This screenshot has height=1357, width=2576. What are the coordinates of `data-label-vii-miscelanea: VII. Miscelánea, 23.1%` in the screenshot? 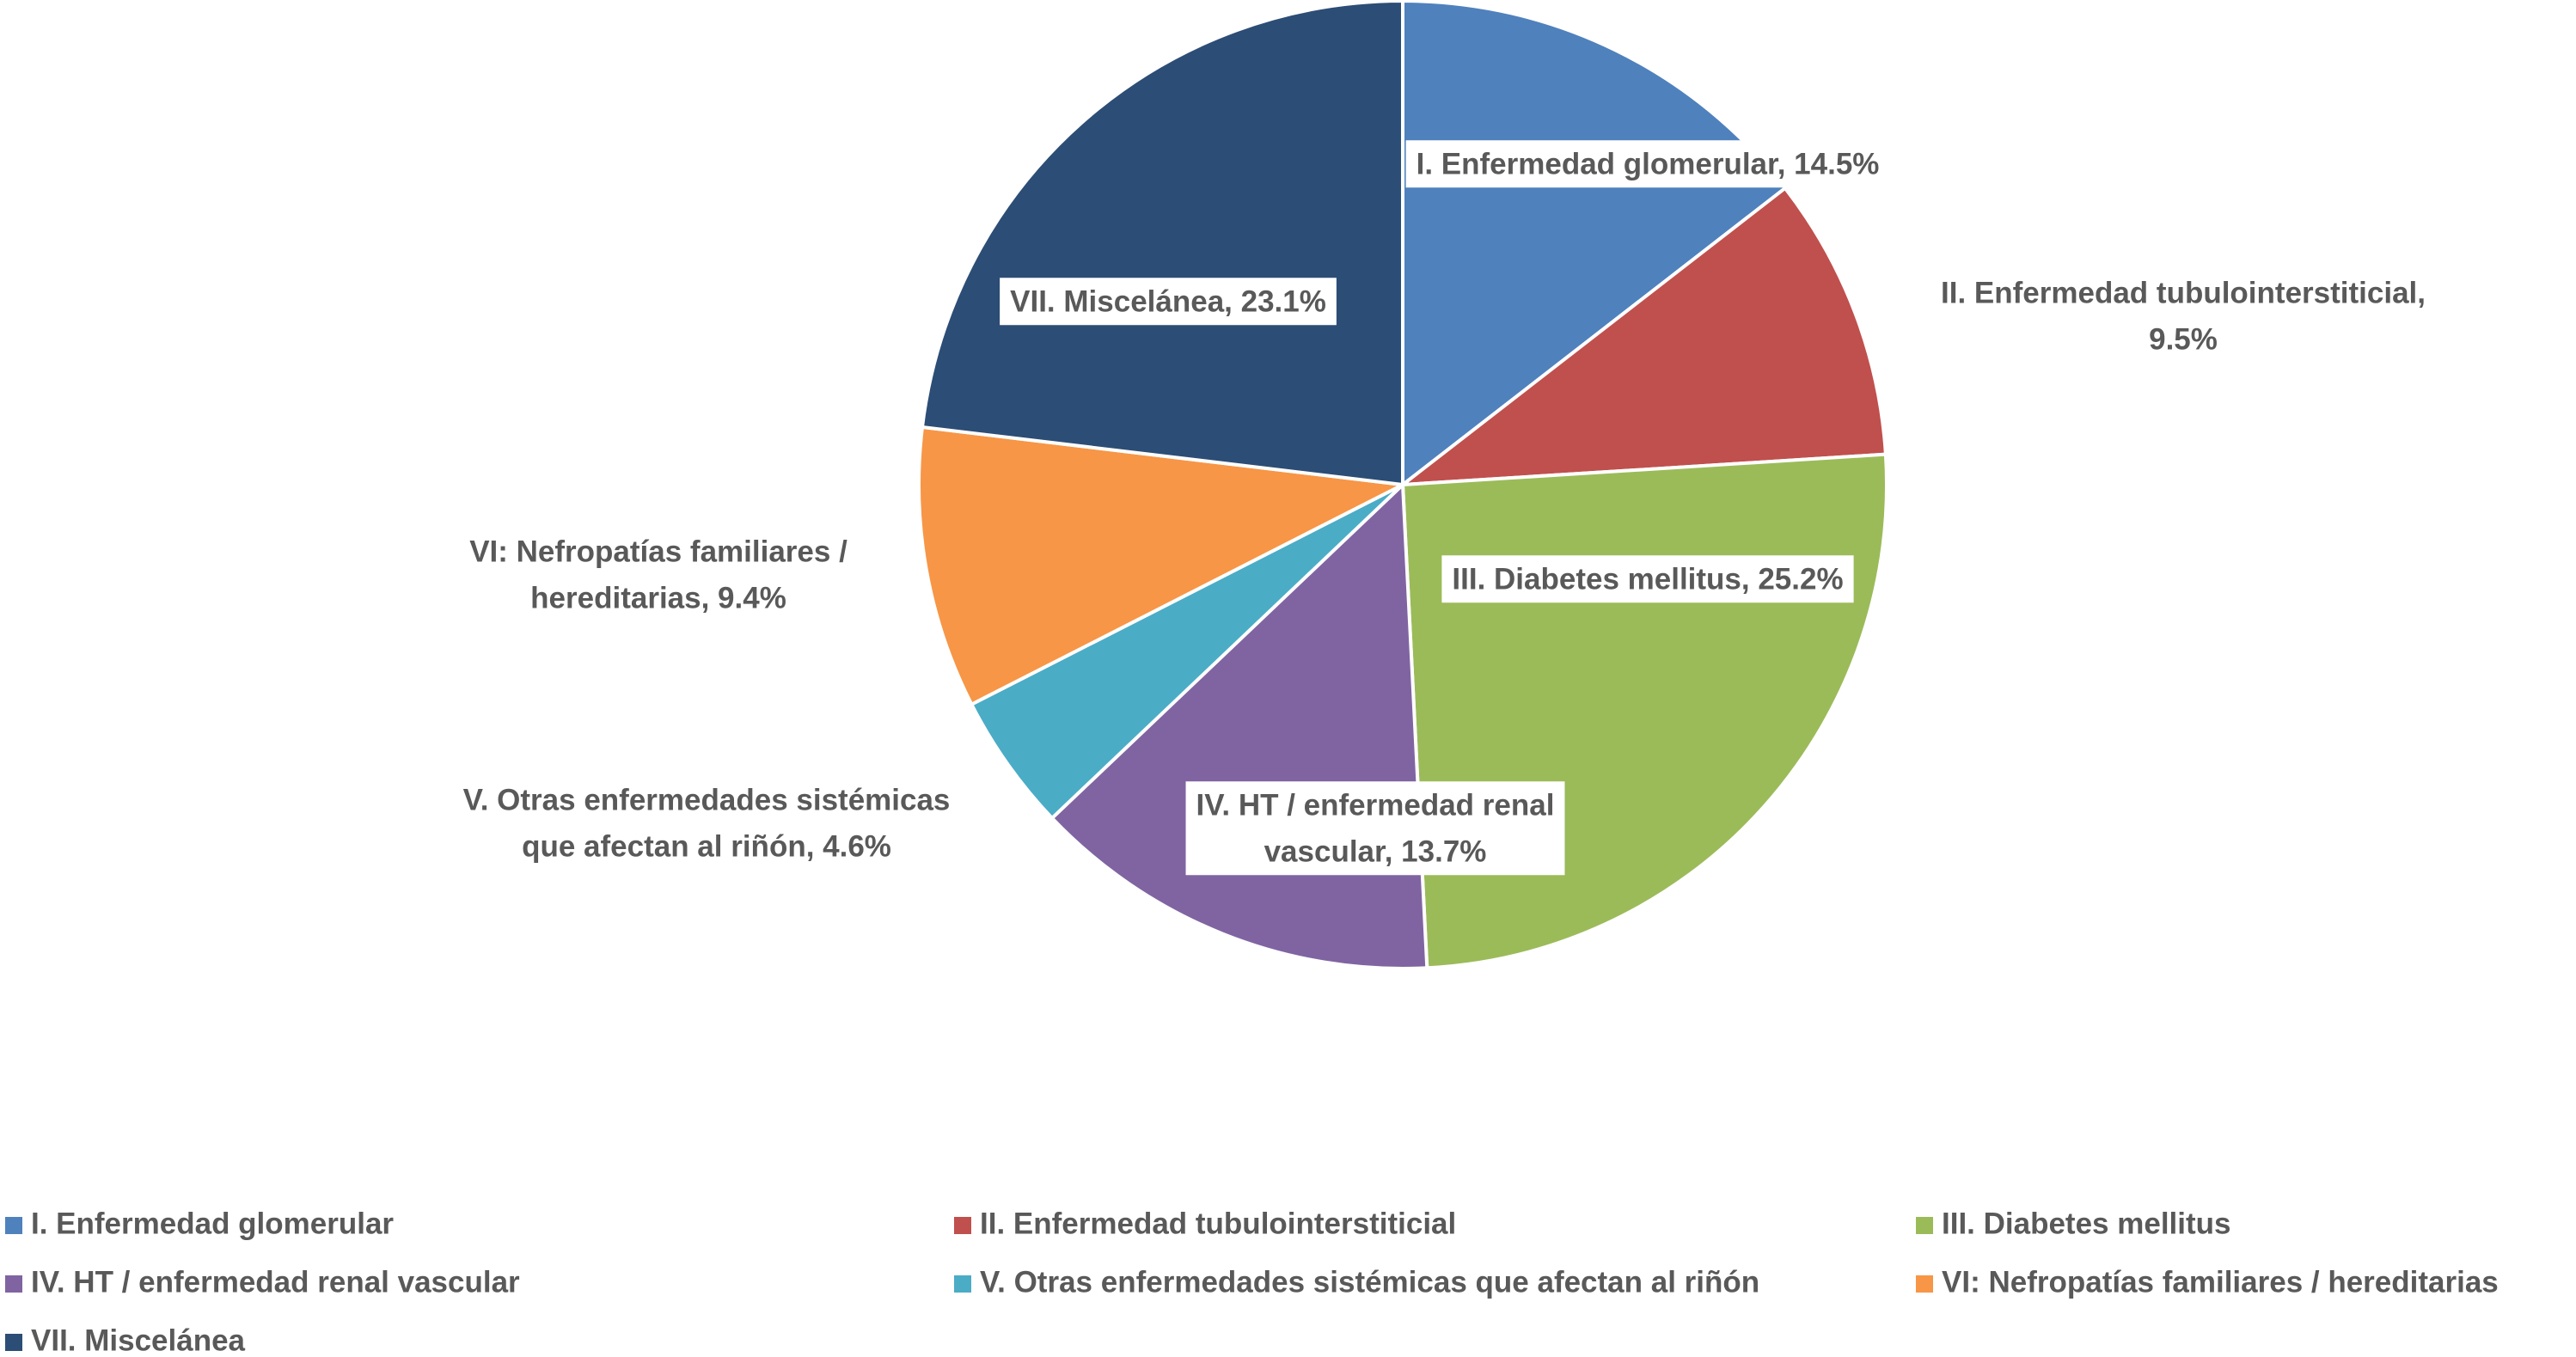 It's located at (1168, 302).